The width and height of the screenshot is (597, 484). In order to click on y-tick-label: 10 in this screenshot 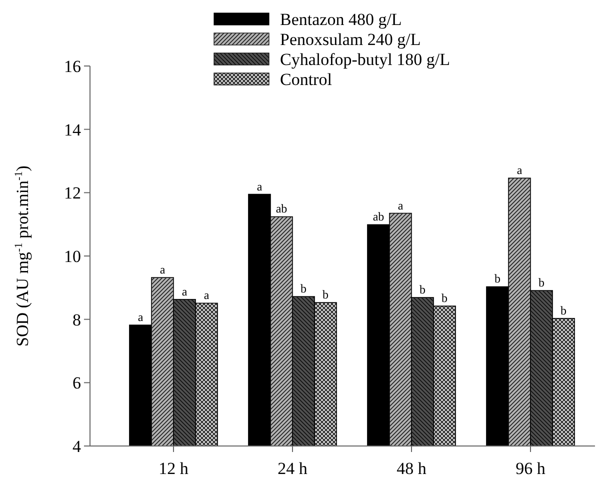, I will do `click(72, 256)`.